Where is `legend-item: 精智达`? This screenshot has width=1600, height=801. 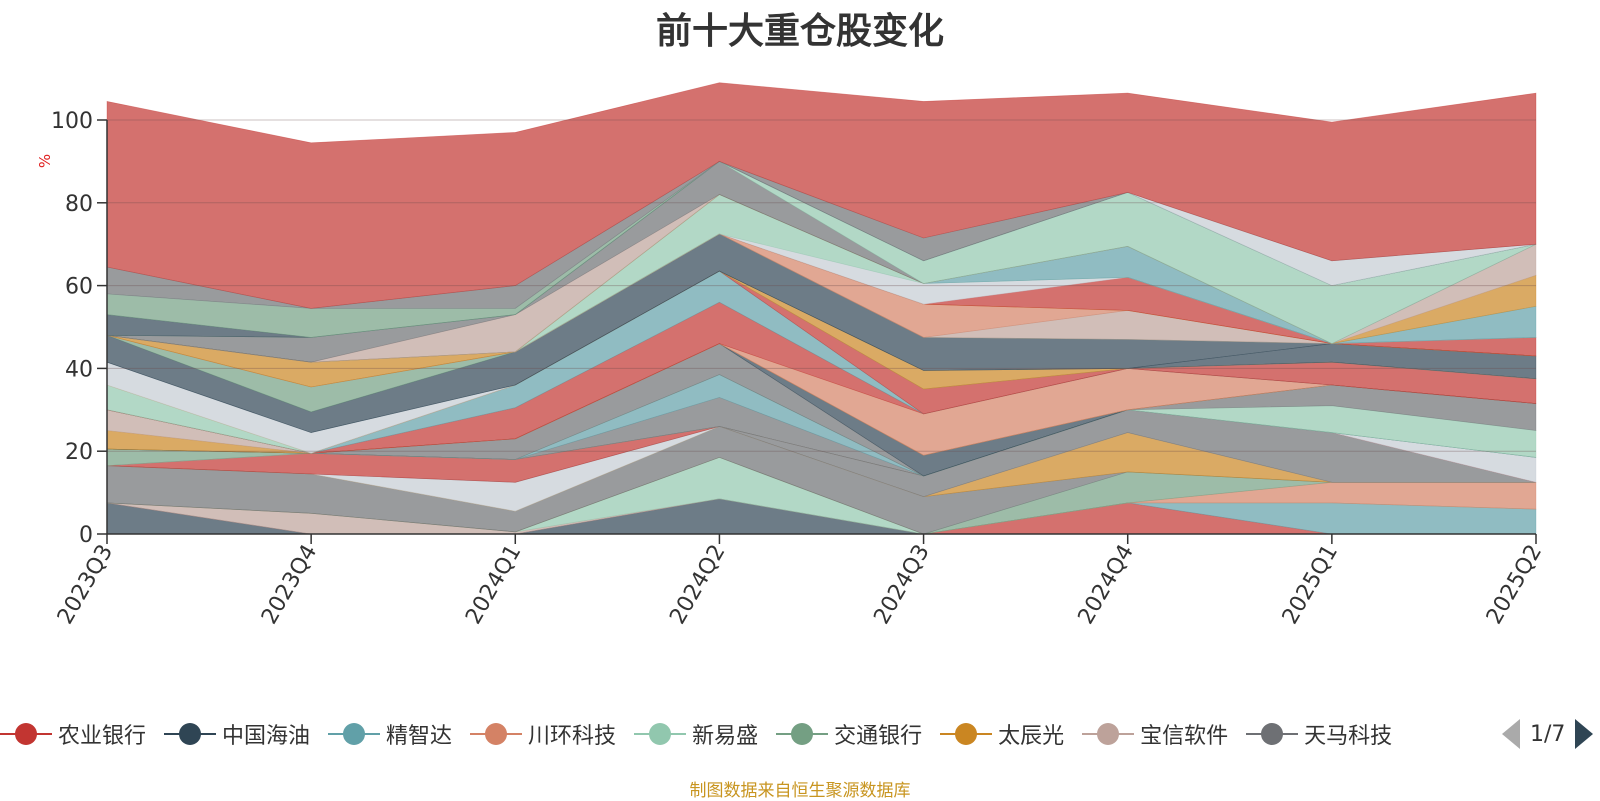
legend-item: 精智达 is located at coordinates (390, 734).